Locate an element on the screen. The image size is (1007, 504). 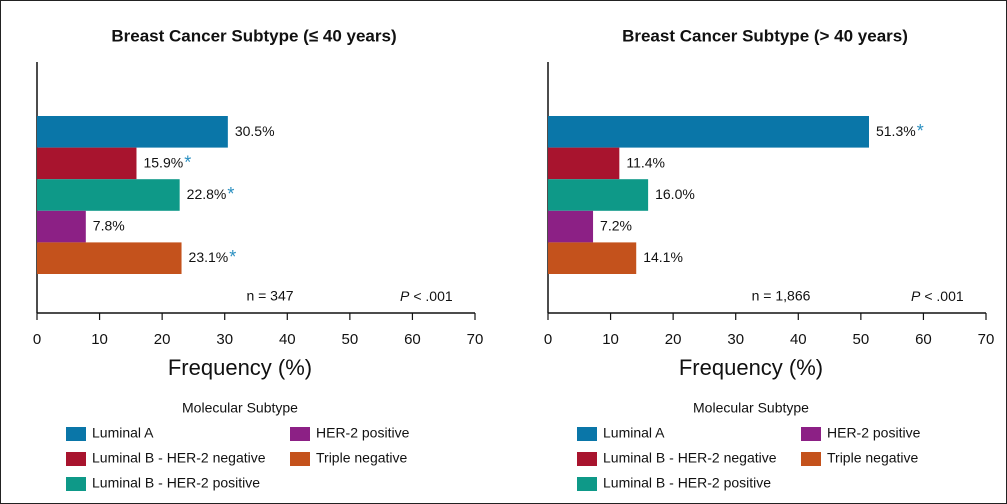
value-label: 7.8% is located at coordinates (109, 225).